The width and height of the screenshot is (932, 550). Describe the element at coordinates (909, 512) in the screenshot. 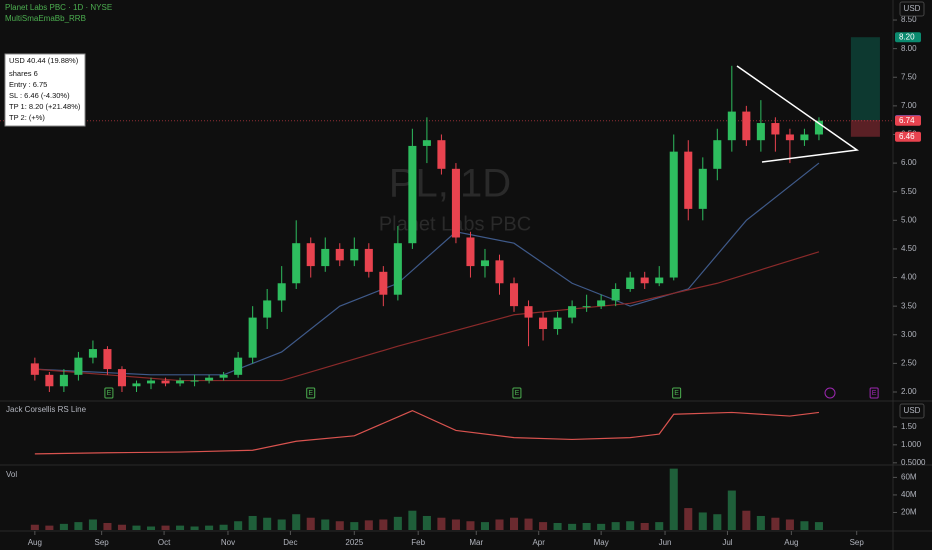

I see `y-tick-label: 20M` at that location.